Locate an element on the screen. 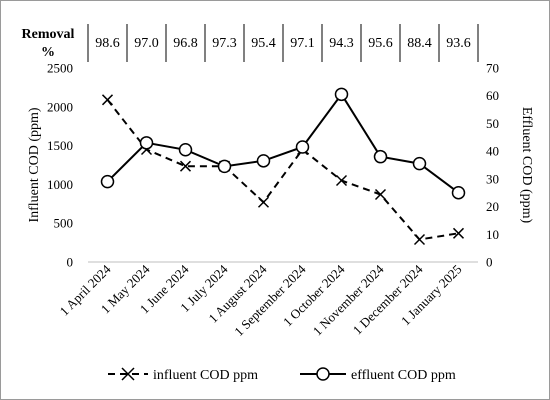 Image resolution: width=550 pixels, height=400 pixels. right-axis-title: Effluent COD (ppm) is located at coordinates (526, 165).